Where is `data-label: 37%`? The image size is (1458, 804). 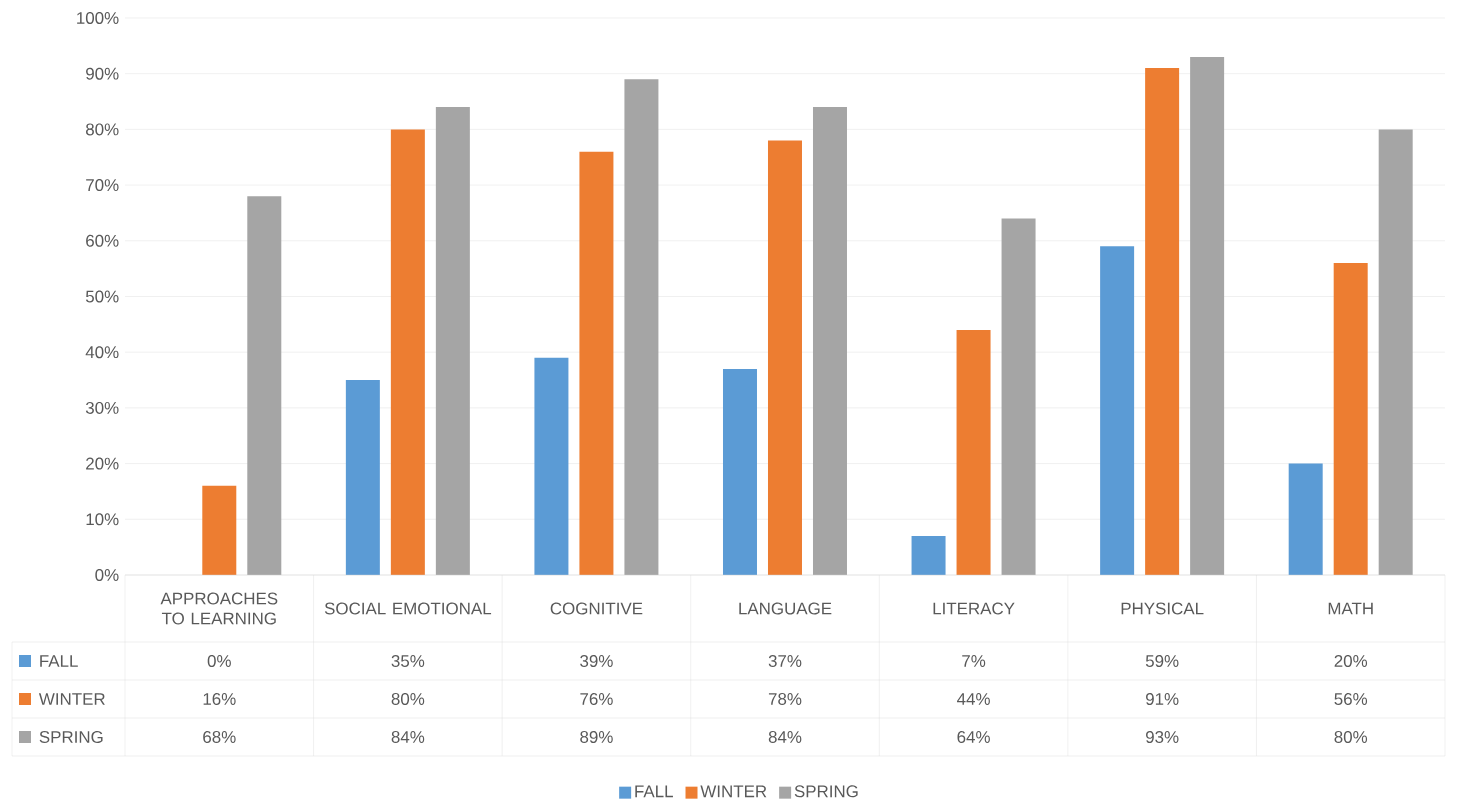 data-label: 37% is located at coordinates (785, 660).